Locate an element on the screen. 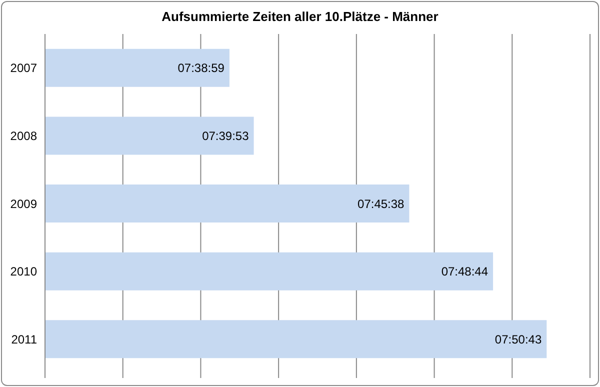 The height and width of the screenshot is (387, 600). data-label: 07:38:59 is located at coordinates (201, 68).